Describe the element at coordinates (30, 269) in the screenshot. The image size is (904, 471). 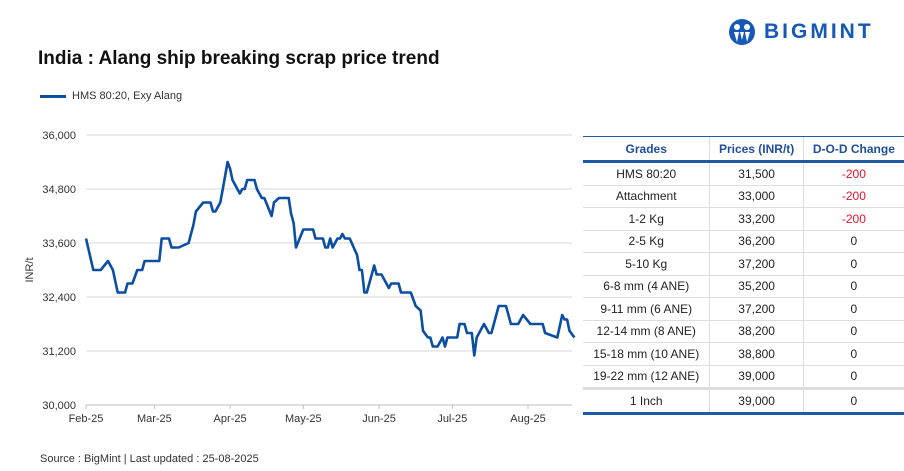
I see `y-axis-label: INR/t` at that location.